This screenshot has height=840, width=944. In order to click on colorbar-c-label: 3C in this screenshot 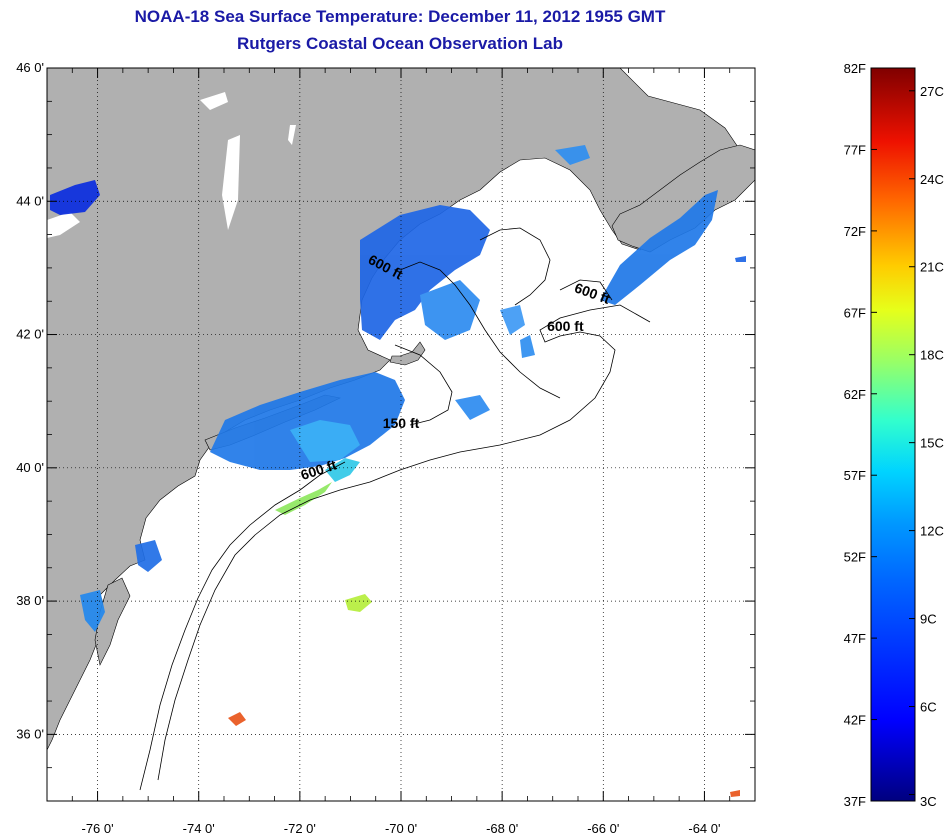, I will do `click(928, 801)`.